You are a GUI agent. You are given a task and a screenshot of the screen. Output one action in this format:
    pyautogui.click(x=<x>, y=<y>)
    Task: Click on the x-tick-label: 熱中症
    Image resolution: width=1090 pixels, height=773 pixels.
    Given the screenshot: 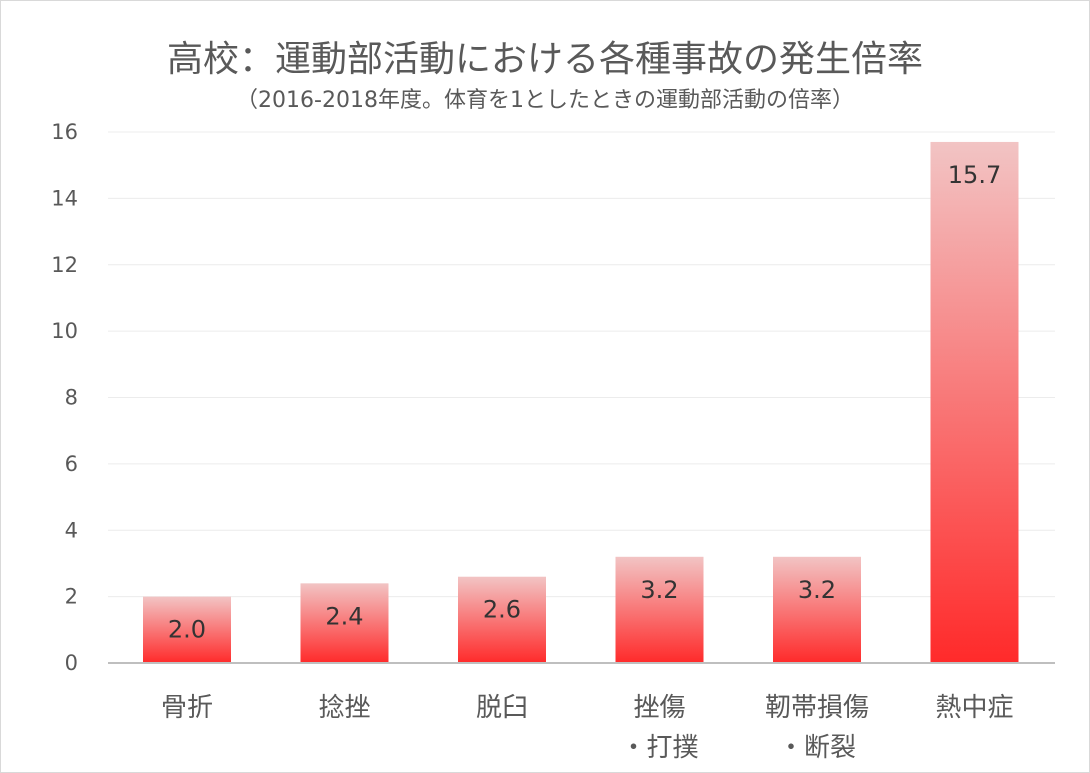 What is the action you would take?
    pyautogui.click(x=974, y=708)
    